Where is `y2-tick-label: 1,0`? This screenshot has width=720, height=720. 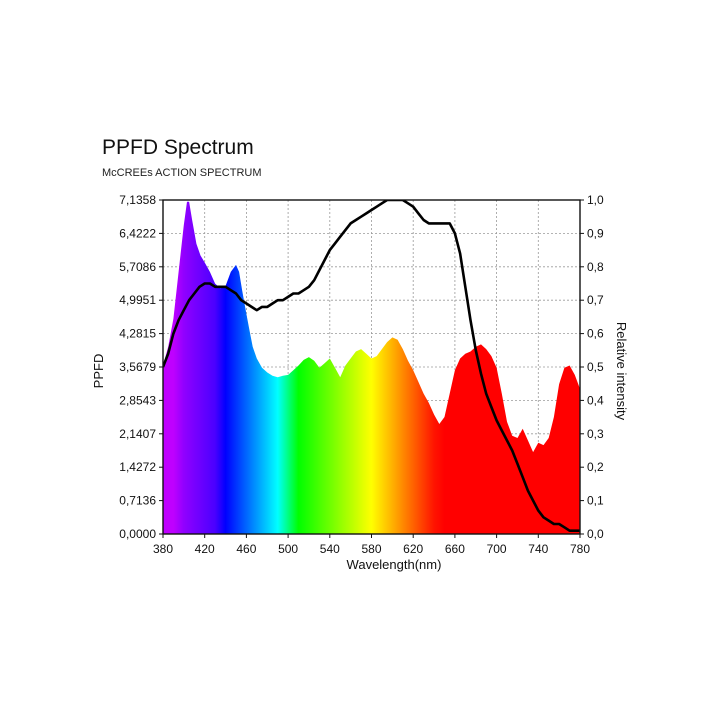 y2-tick-label: 1,0 is located at coordinates (595, 200).